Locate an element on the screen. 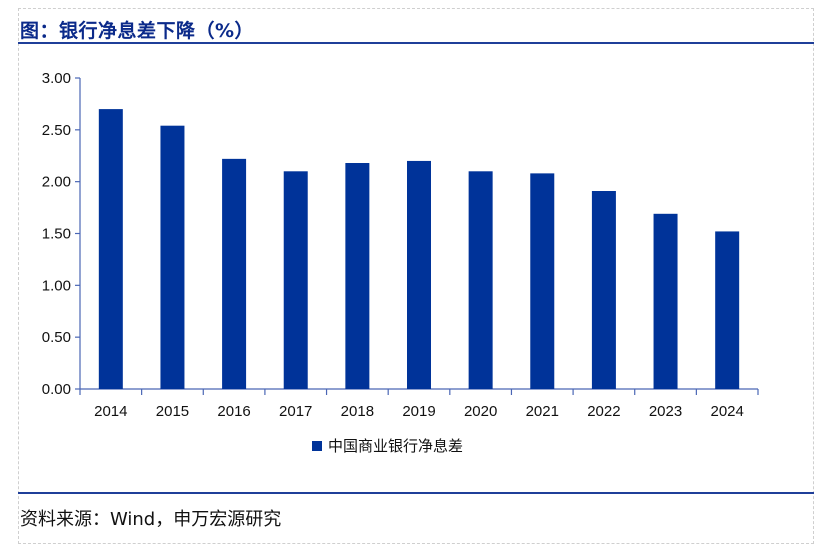 This screenshot has width=834, height=554. bar-2020 is located at coordinates (480, 280).